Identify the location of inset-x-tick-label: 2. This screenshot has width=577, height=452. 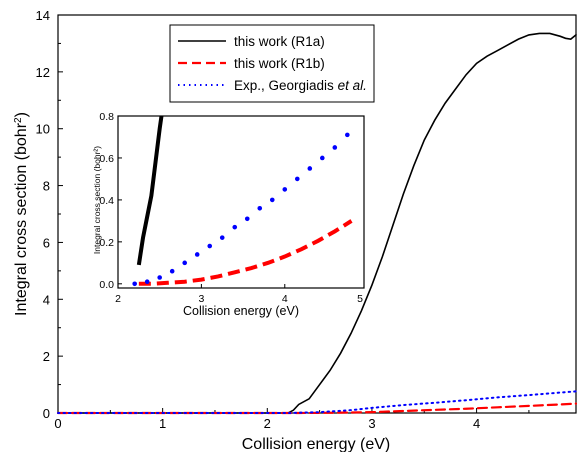
(118, 299).